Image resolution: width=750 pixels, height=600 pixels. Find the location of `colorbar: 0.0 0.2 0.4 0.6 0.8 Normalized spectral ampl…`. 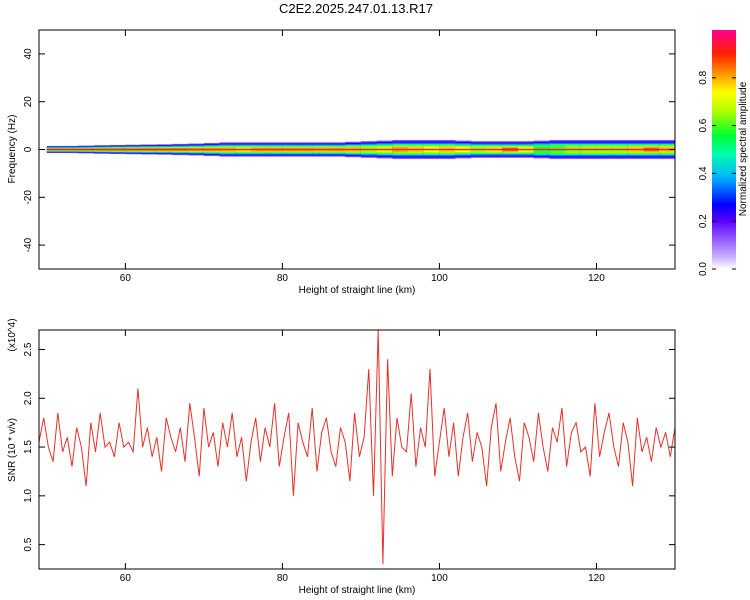

colorbar: 0.0 0.2 0.4 0.6 0.8 Normalized spectral ampl… is located at coordinates (723, 153).